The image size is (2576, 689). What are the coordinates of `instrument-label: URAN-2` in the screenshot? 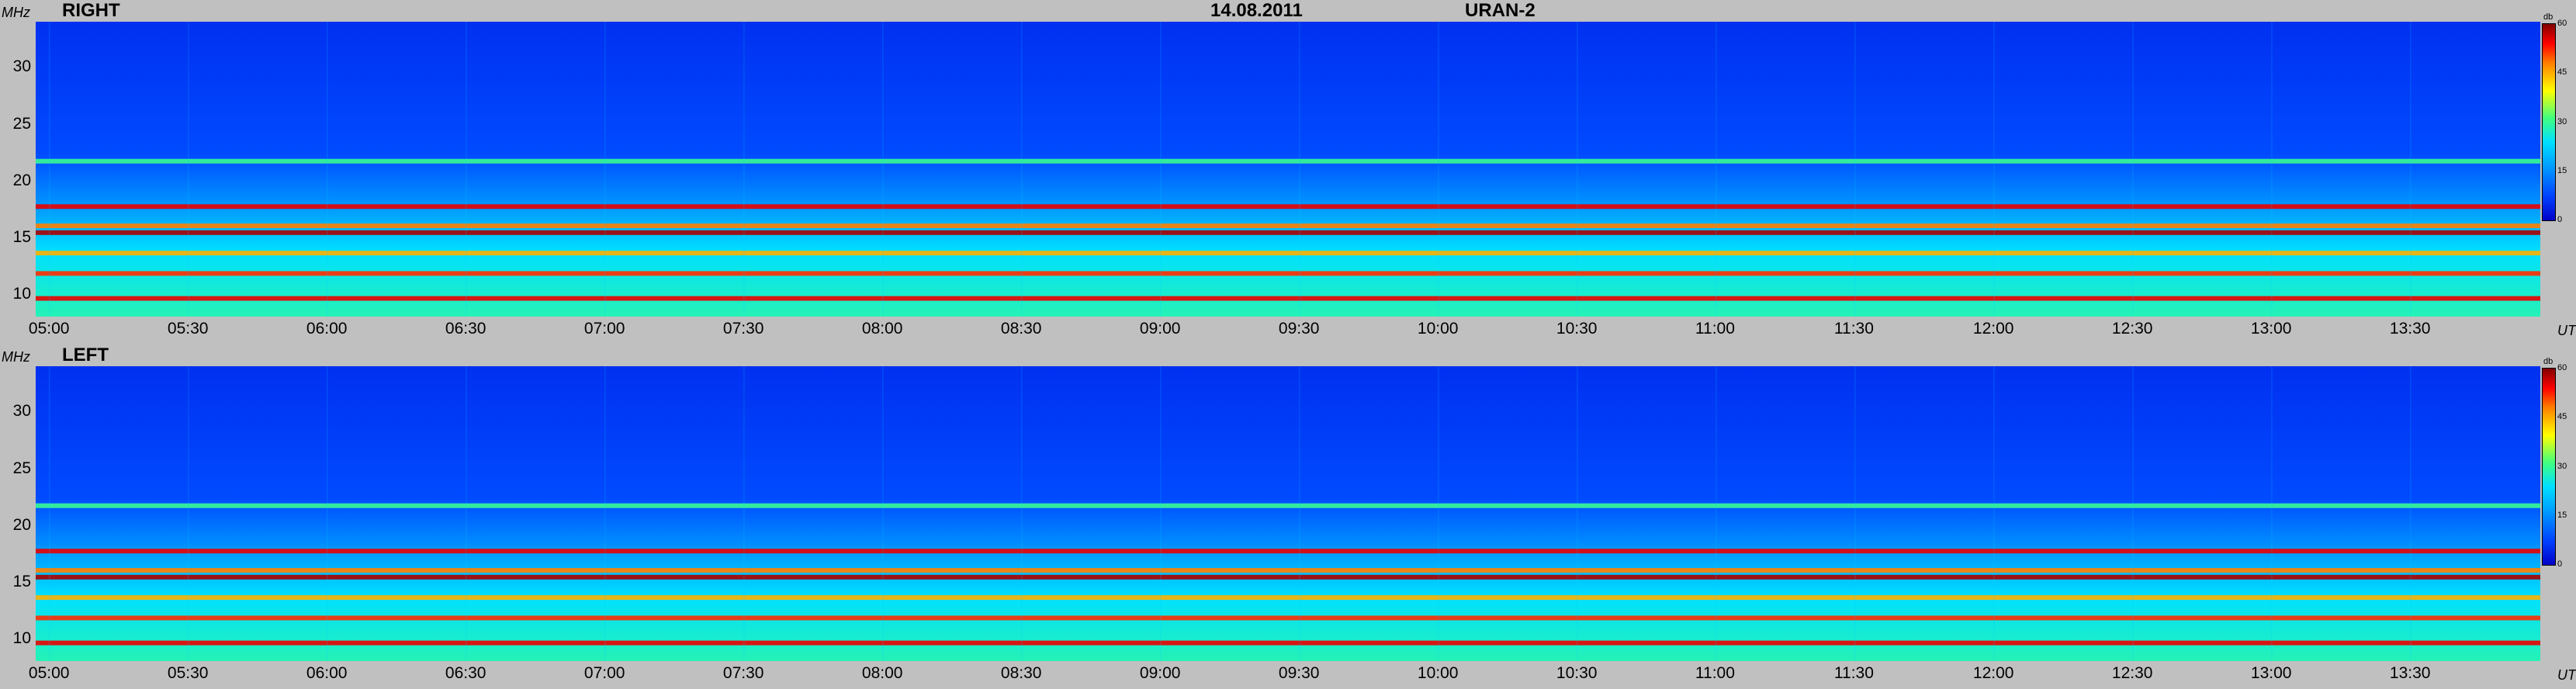 It's located at (1500, 10).